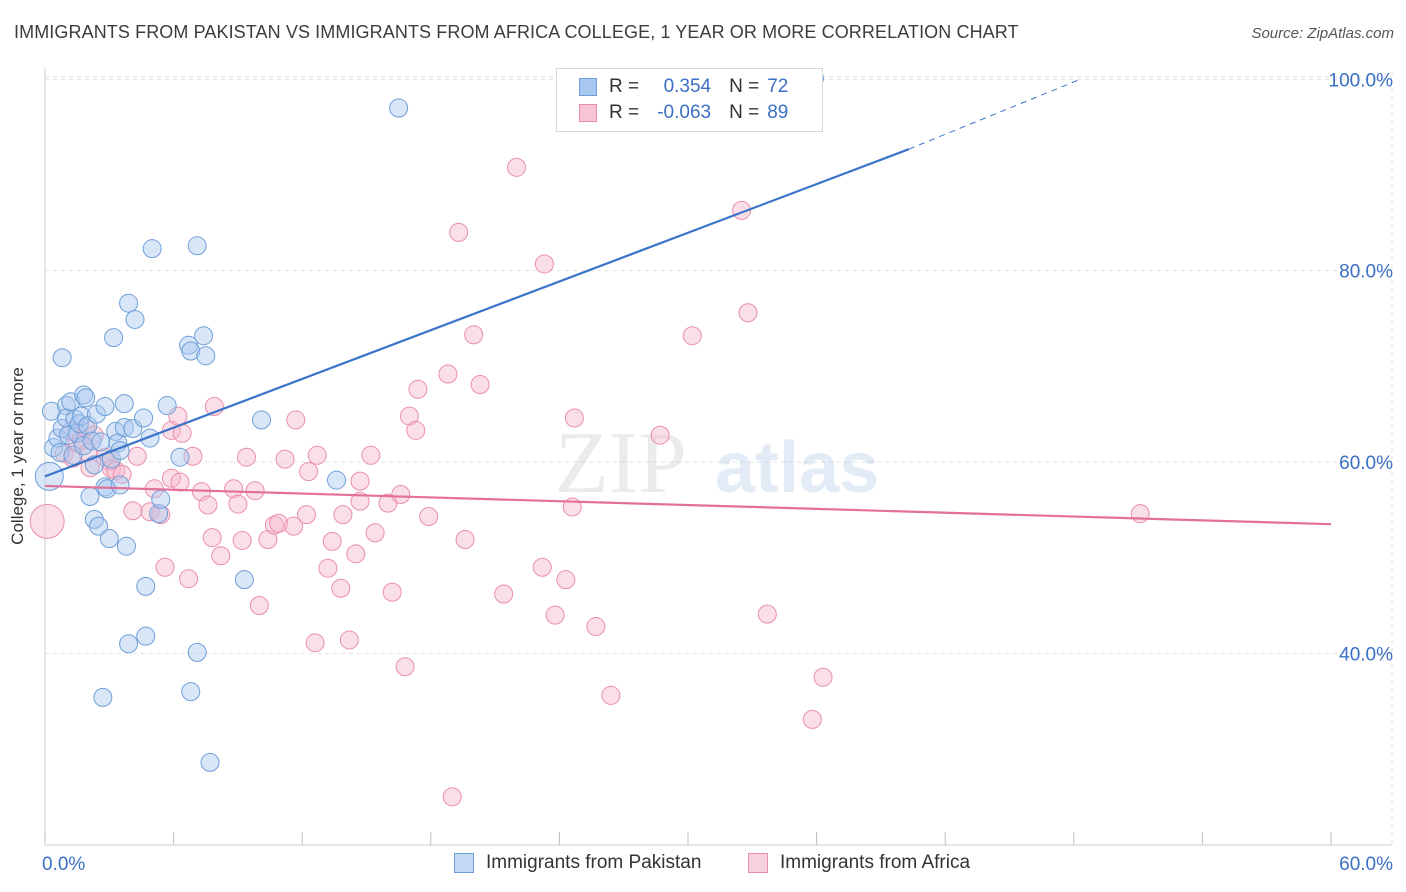 The image size is (1406, 892). I want to click on x-tick-label: 60.0%, so click(1366, 864).